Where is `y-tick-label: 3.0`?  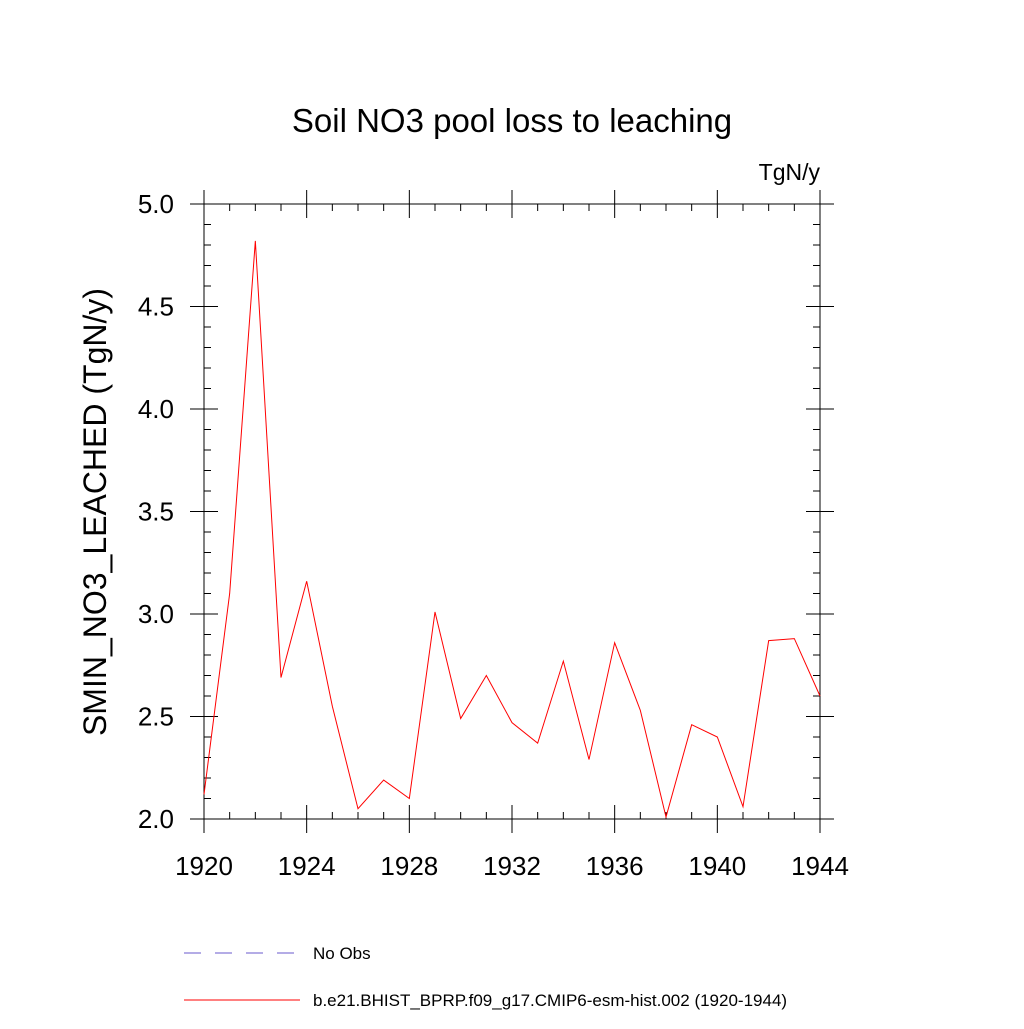 y-tick-label: 3.0 is located at coordinates (156, 614).